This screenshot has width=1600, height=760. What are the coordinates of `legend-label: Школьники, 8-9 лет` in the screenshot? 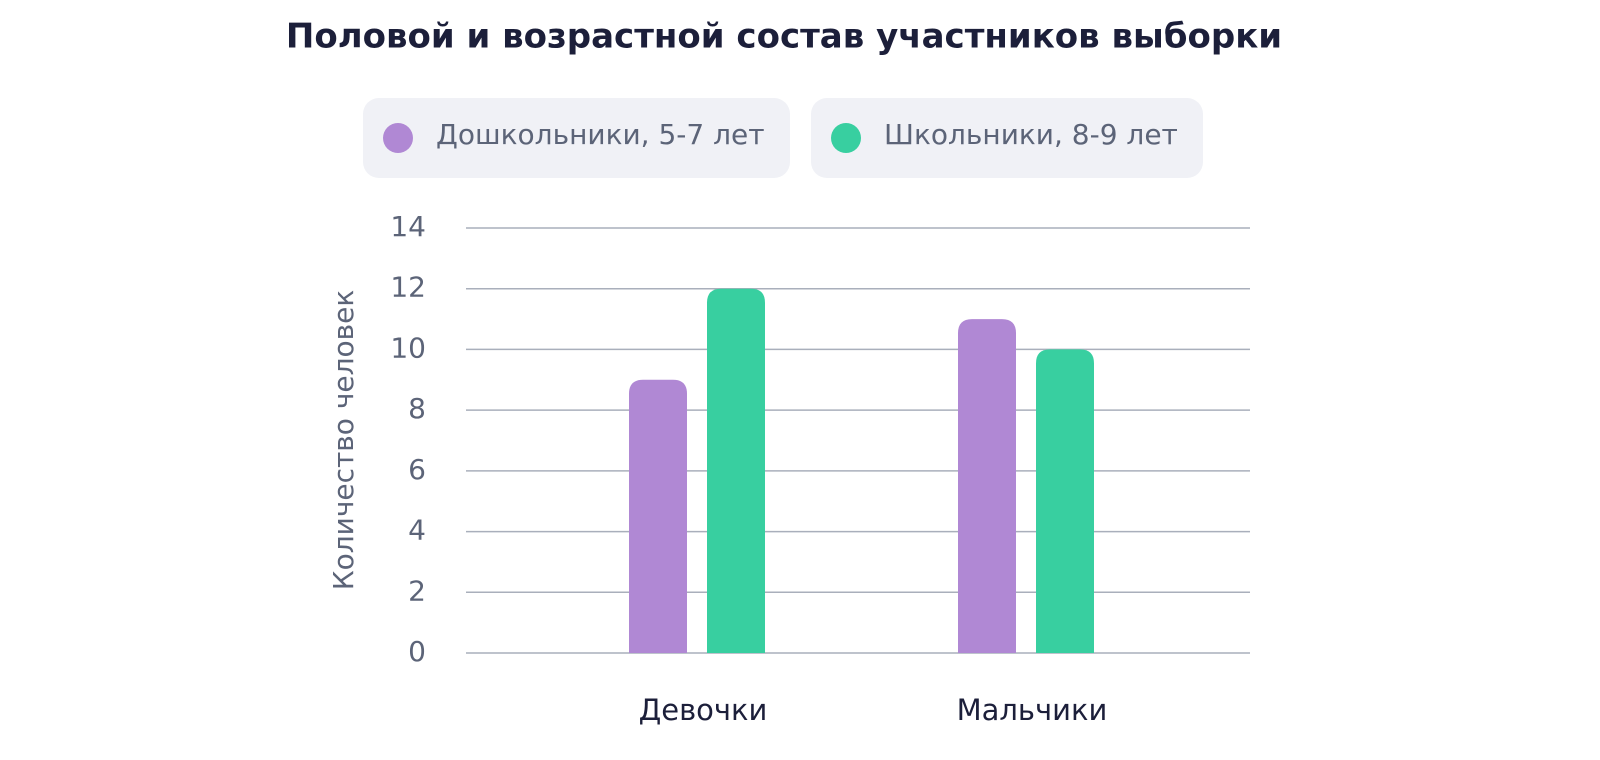 It's located at (1031, 134).